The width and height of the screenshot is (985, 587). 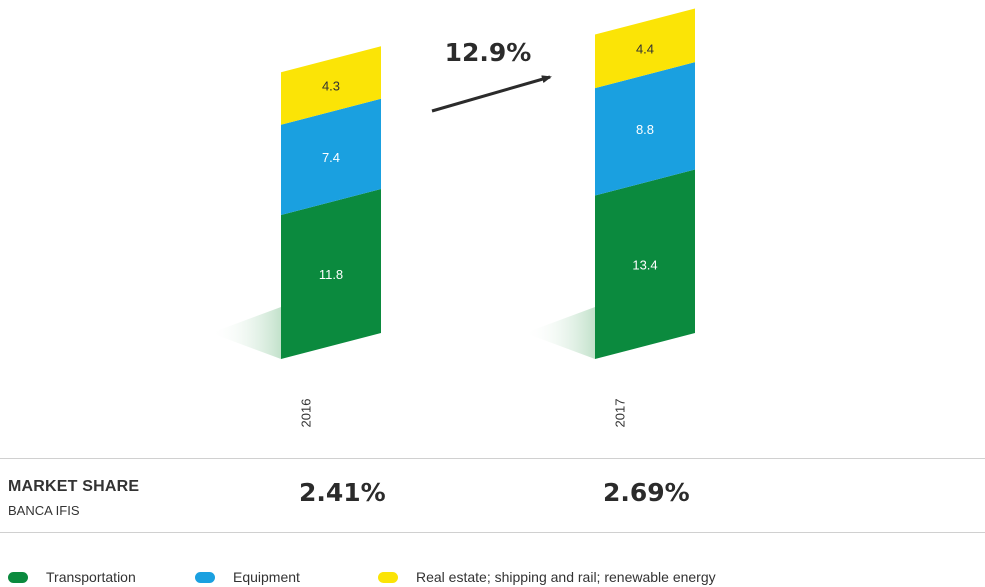 I want to click on data-label-equipment-2016: 7.4, so click(x=331, y=157).